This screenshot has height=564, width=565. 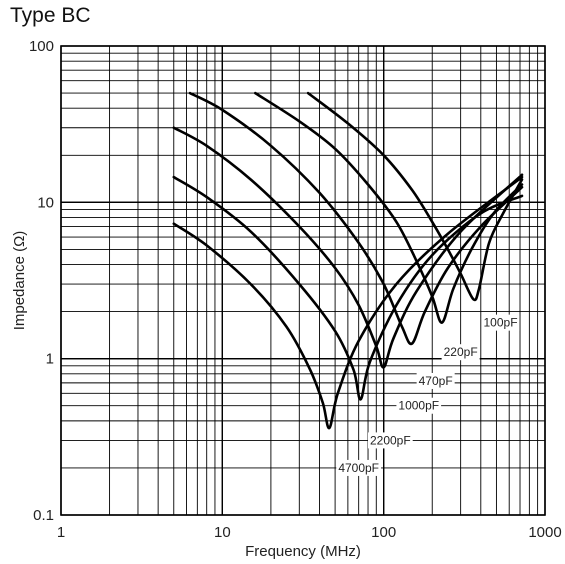 I want to click on series-label-4700pf: 4700pF, so click(x=358, y=468).